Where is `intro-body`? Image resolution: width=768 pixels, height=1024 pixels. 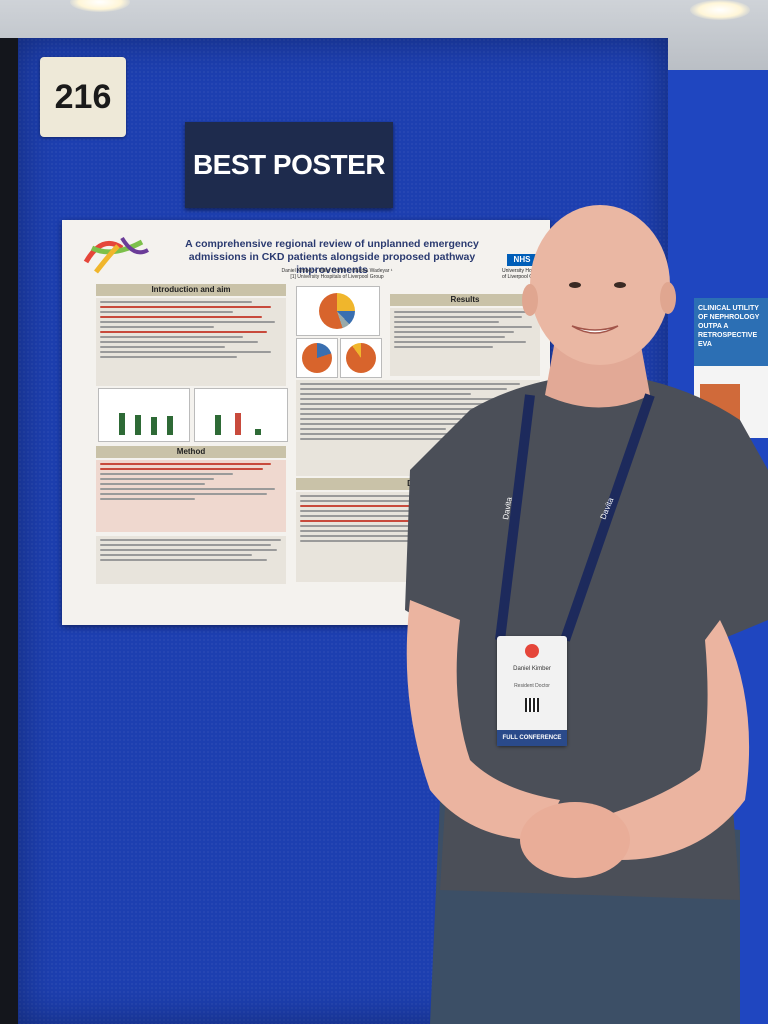 intro-body is located at coordinates (191, 342).